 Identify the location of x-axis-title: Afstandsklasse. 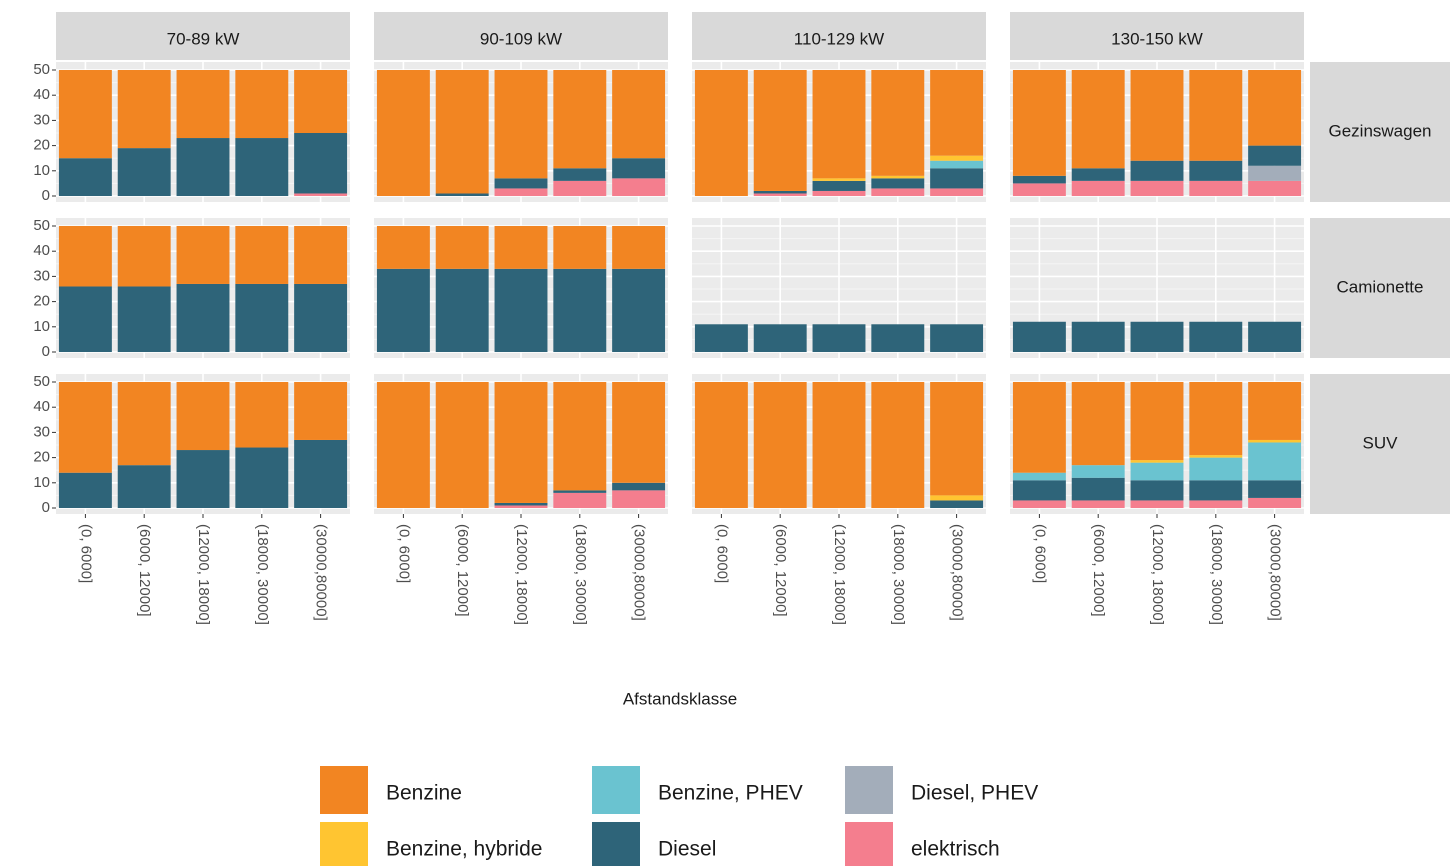
(680, 698).